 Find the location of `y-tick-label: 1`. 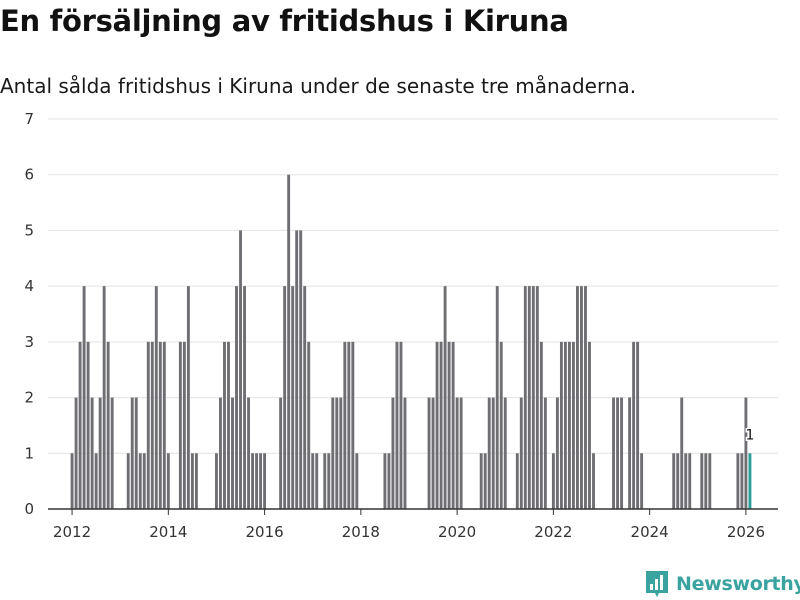

y-tick-label: 1 is located at coordinates (29, 453).